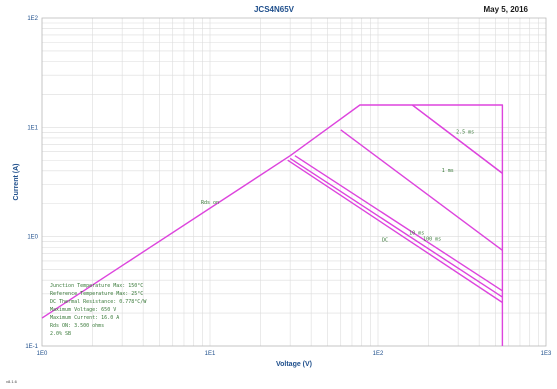 This screenshot has height=389, width=557. What do you see at coordinates (96, 286) in the screenshot?
I see `info-line: Junction Temperature Max: 150°C` at bounding box center [96, 286].